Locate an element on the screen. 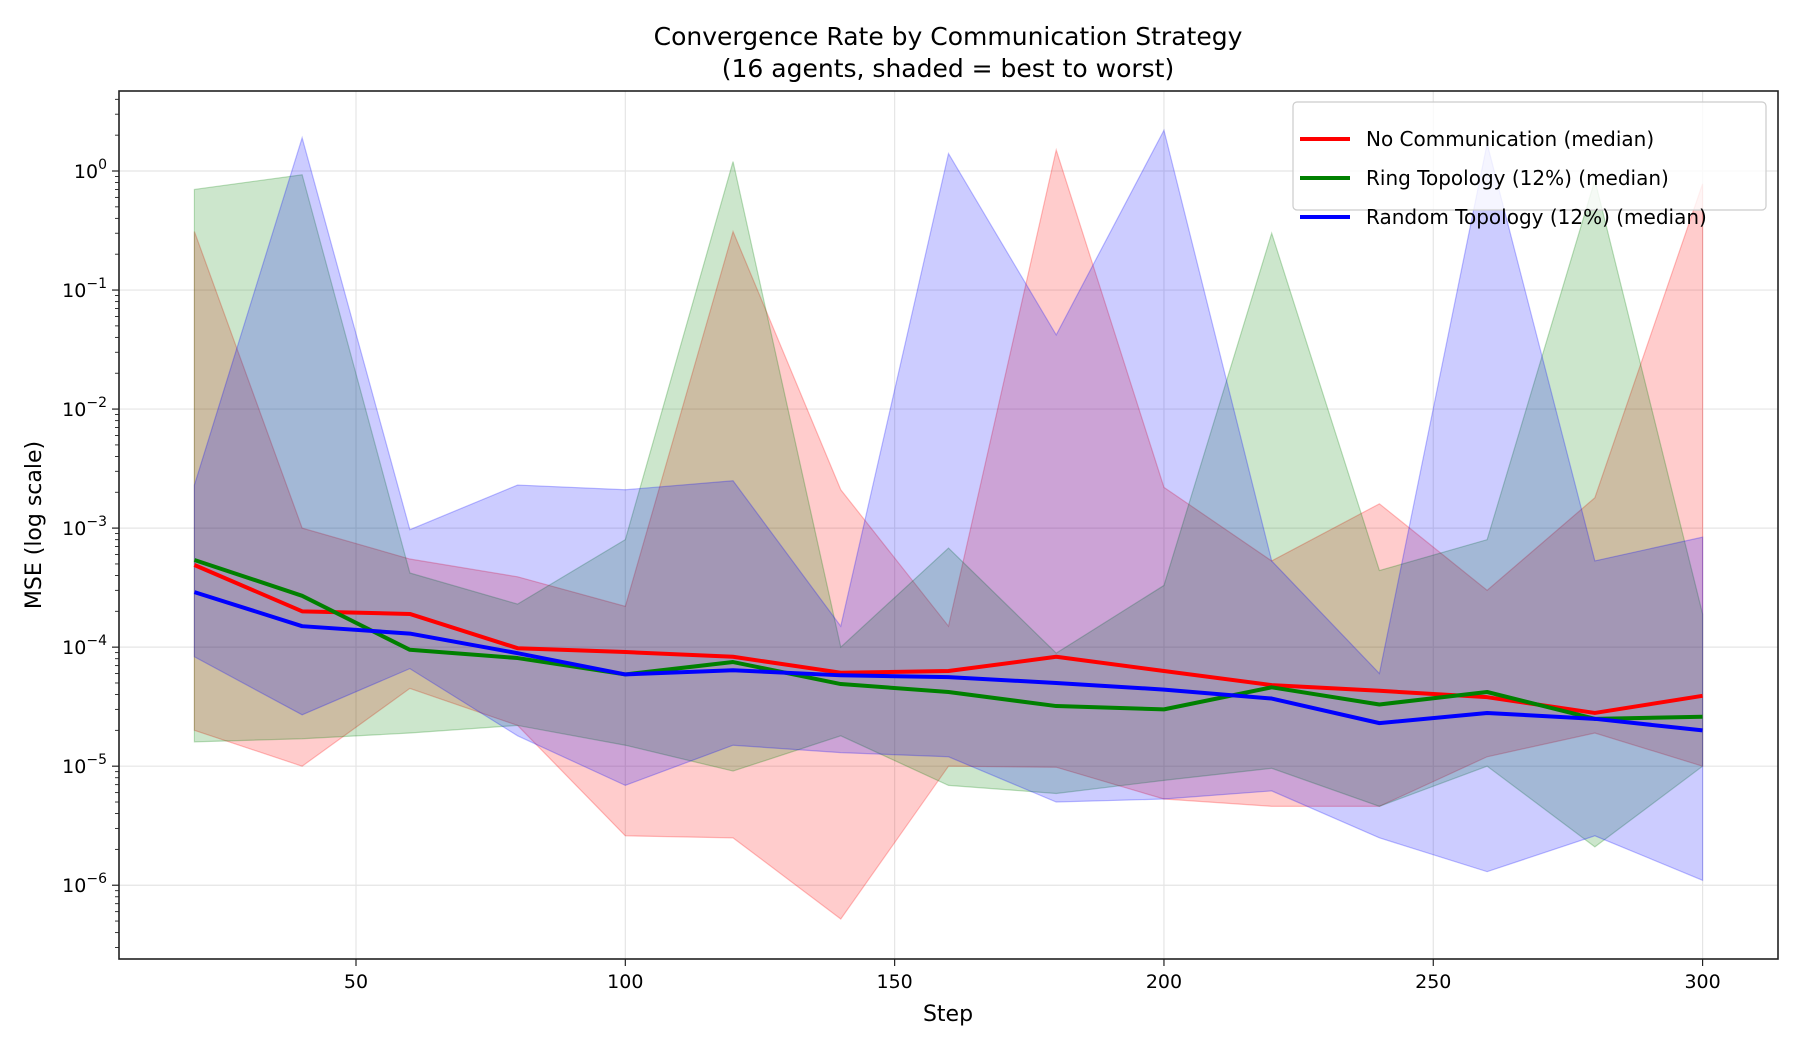  legend-box is located at coordinates (1529, 156).